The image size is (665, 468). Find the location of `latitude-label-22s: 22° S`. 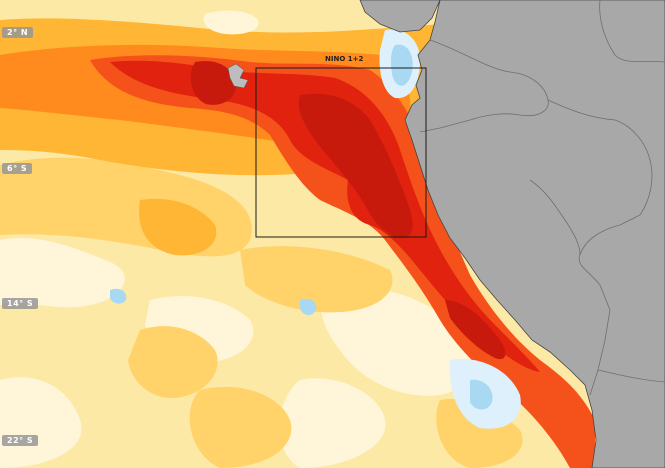

latitude-label-22s: 22° S is located at coordinates (20, 440).